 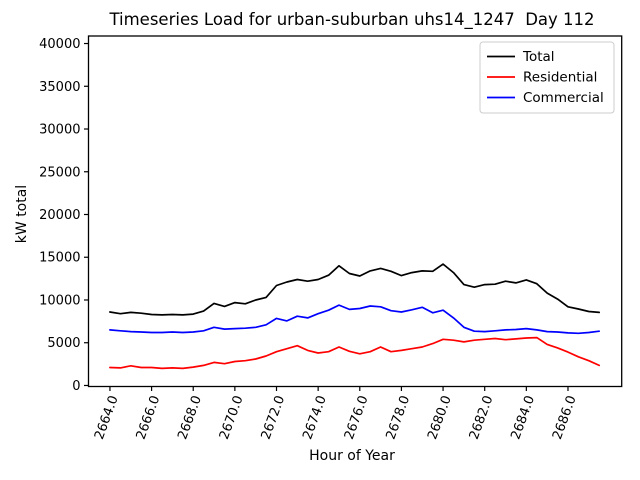 I want to click on y-tick-label: 35000, so click(x=59, y=87).